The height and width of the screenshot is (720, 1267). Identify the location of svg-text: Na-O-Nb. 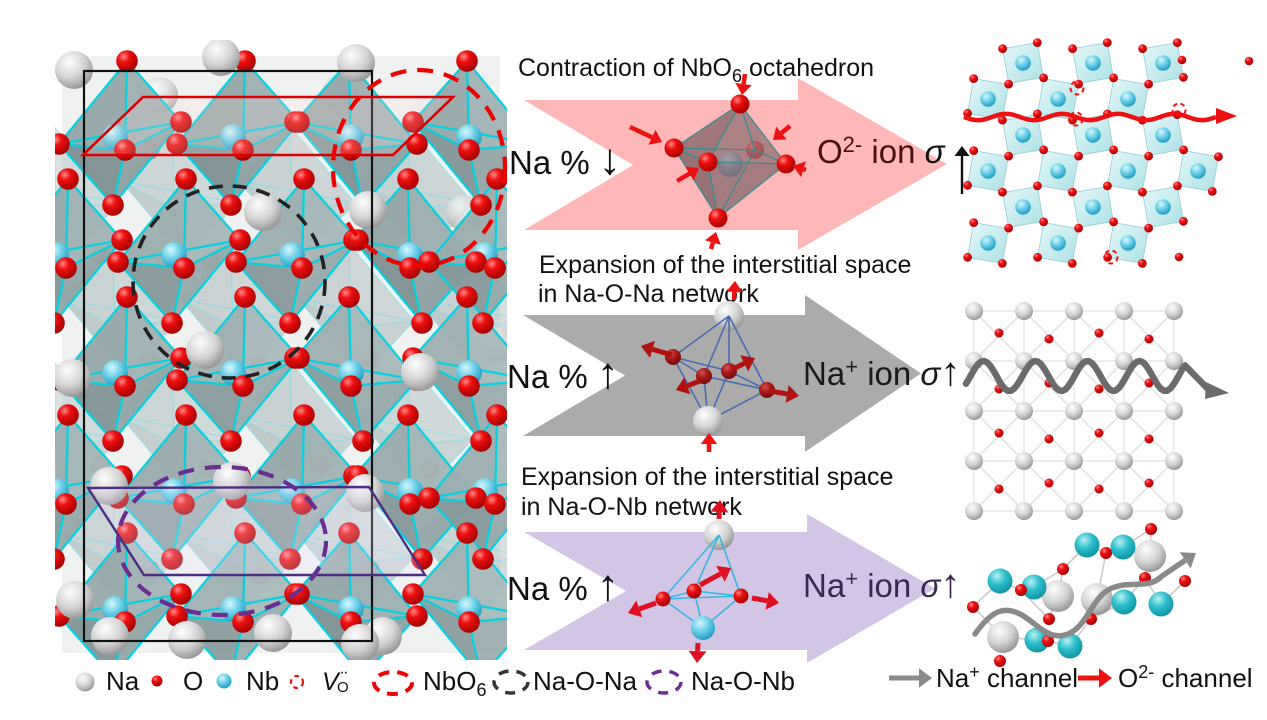
(743, 681).